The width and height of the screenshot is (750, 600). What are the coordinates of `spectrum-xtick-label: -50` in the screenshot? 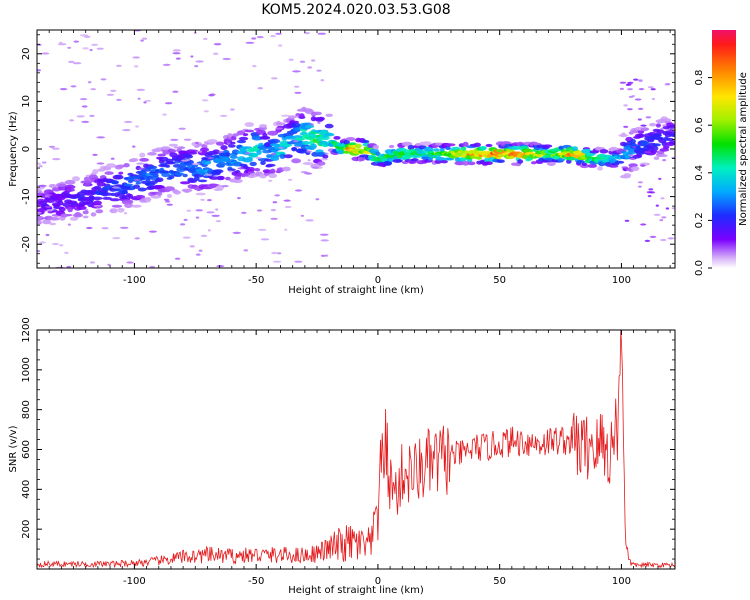 It's located at (256, 280).